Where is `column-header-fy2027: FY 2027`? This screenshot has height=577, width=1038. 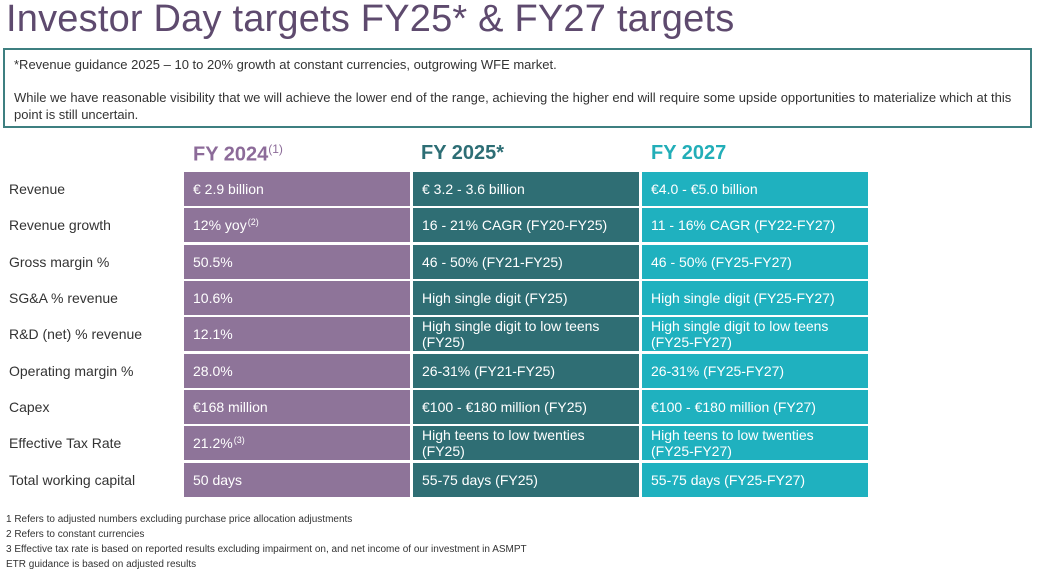
column-header-fy2027: FY 2027 is located at coordinates (689, 153).